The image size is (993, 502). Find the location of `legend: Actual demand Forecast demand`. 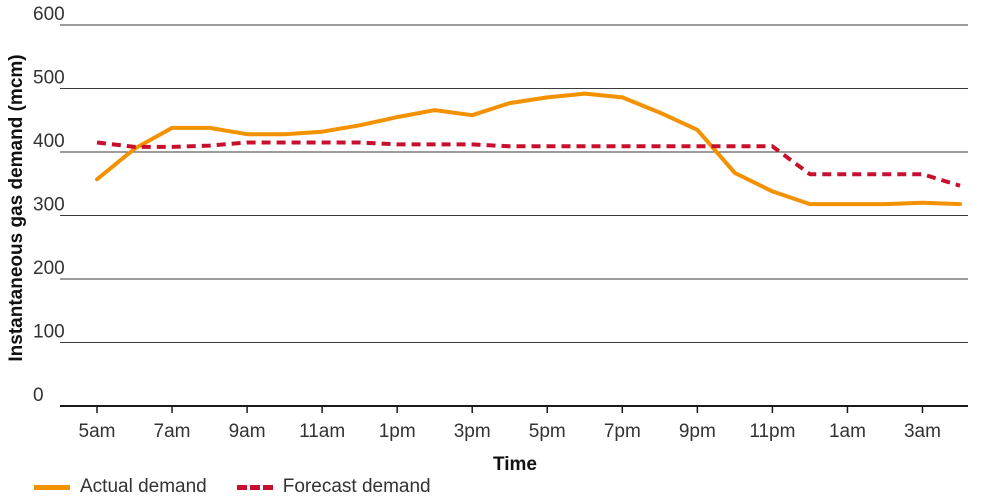

legend: Actual demand Forecast demand is located at coordinates (247, 487).